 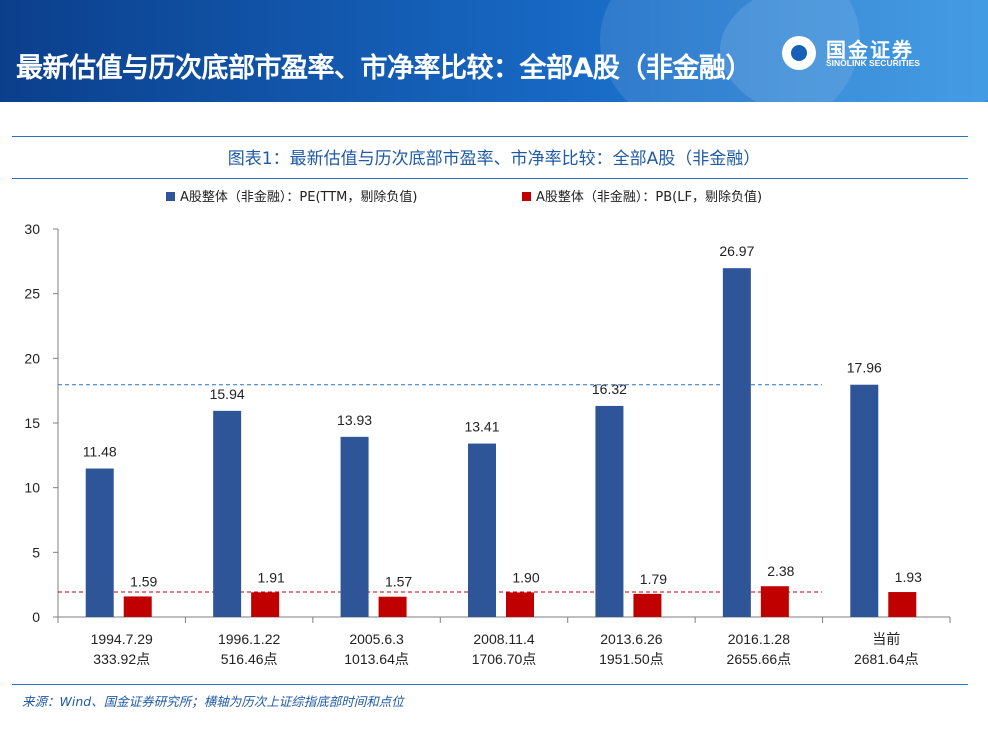 What do you see at coordinates (609, 389) in the screenshot?
I see `data-label-pe: 16.32` at bounding box center [609, 389].